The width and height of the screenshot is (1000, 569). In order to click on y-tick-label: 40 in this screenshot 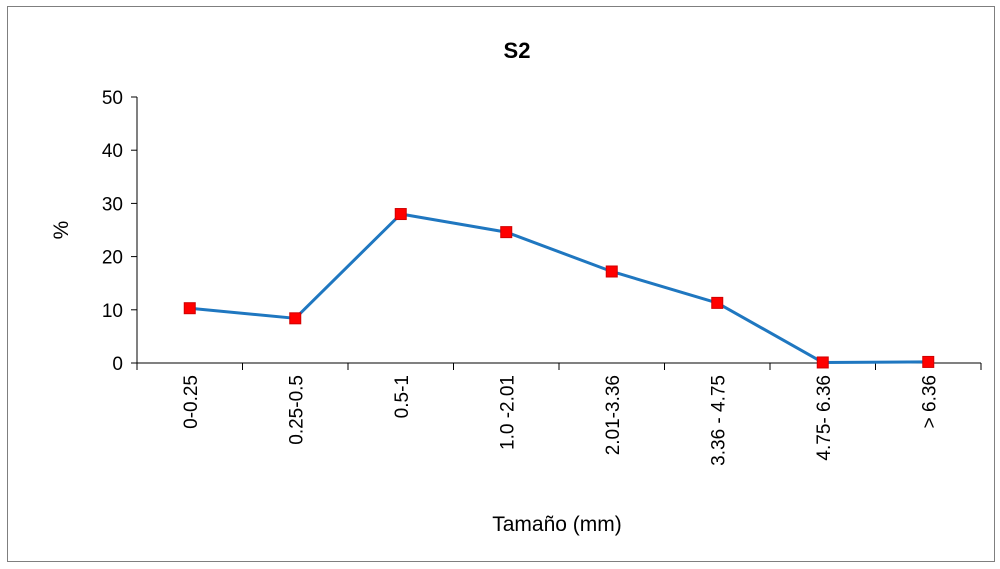, I will do `click(112, 151)`.